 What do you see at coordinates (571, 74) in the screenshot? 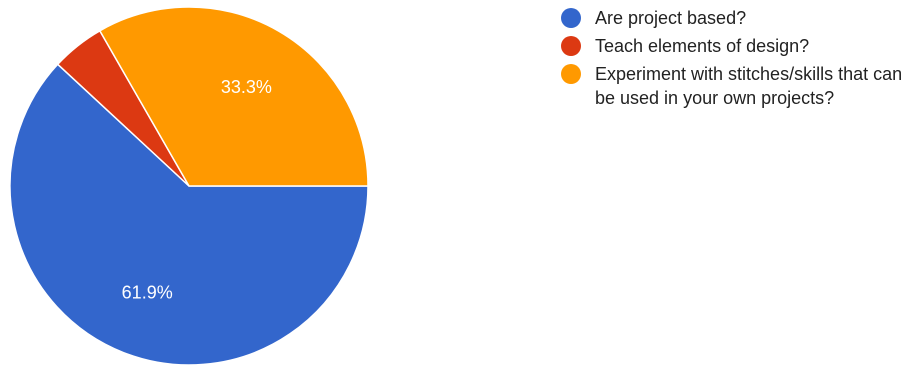
I see `legend-swatch-experiment-stitches` at bounding box center [571, 74].